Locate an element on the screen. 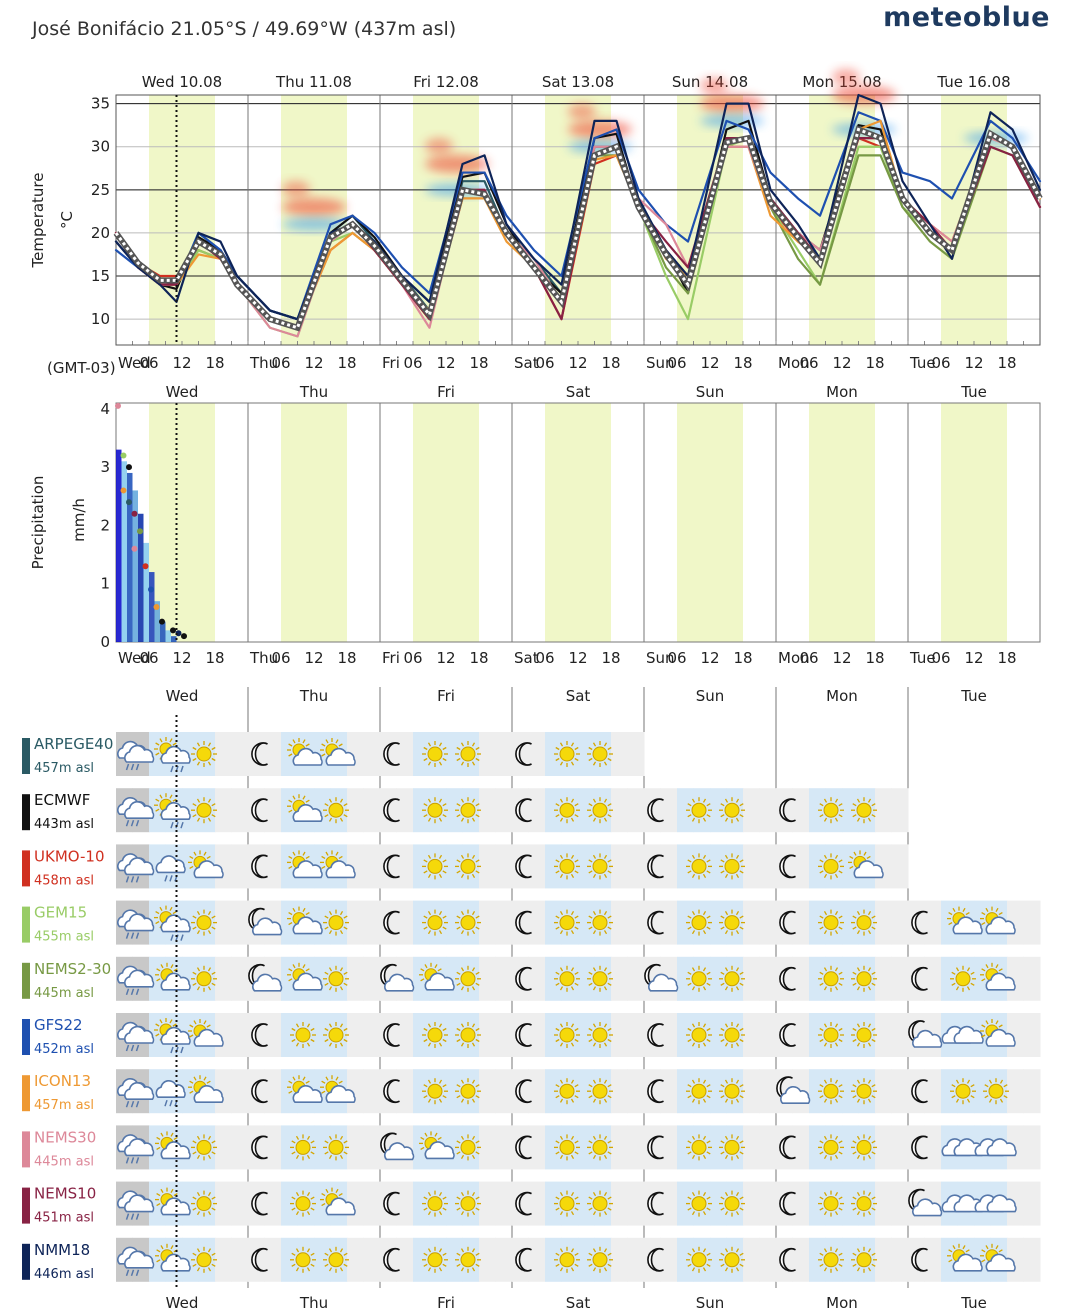 The width and height of the screenshot is (1080, 1314). mooncloud-icon is located at coordinates (925, 1034).